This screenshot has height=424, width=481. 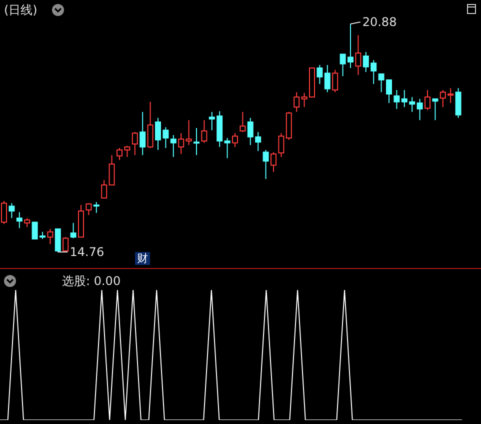 What do you see at coordinates (379, 22) in the screenshot?
I see `annotation: 20.88` at bounding box center [379, 22].